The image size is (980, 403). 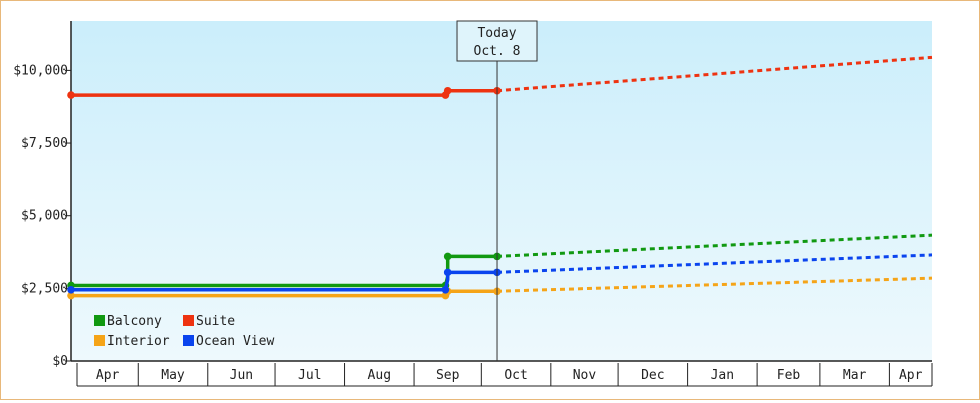 What do you see at coordinates (855, 375) in the screenshot?
I see `x-tick-label: Mar` at bounding box center [855, 375].